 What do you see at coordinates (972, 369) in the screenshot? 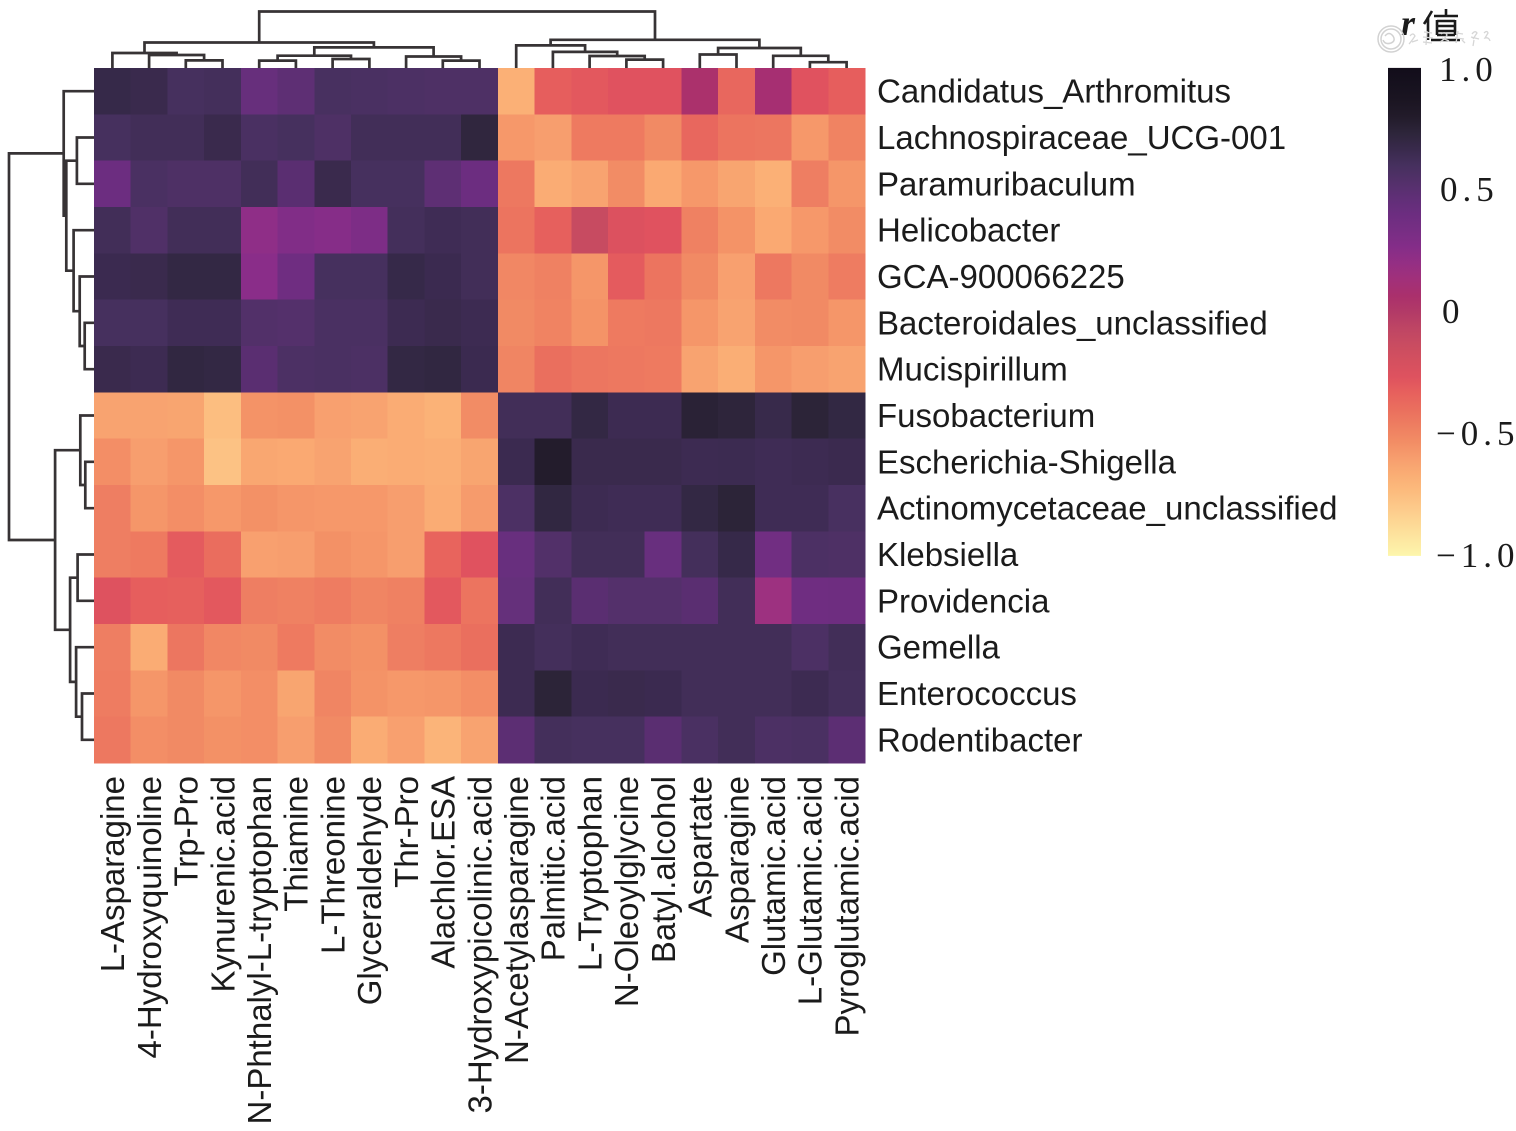
I see `svg-text: Mucispirillum` at bounding box center [972, 369].